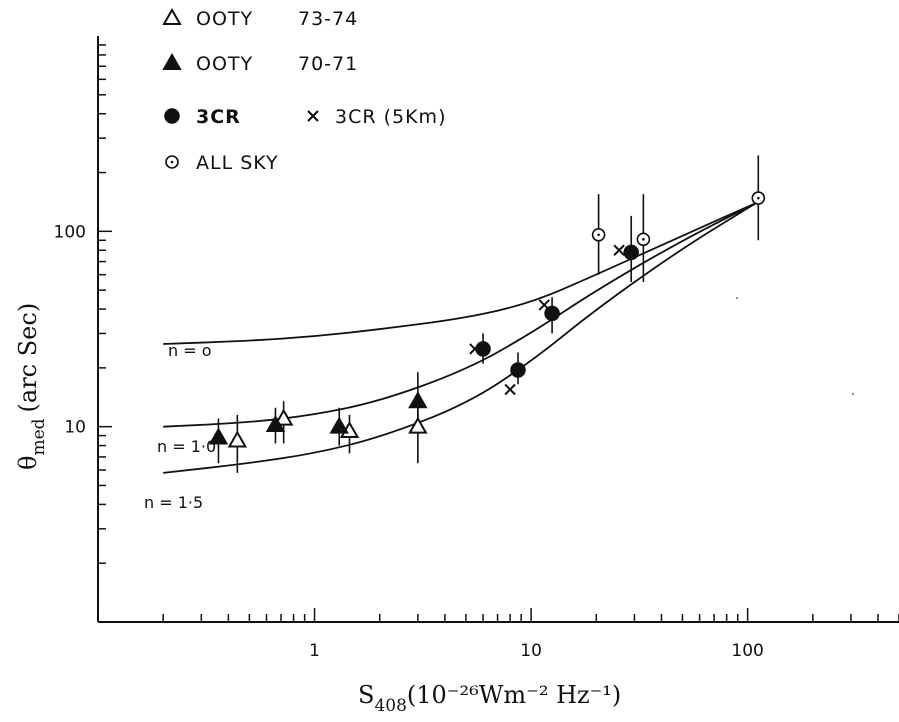  I want to click on y-tick-label: 100, so click(70, 232).